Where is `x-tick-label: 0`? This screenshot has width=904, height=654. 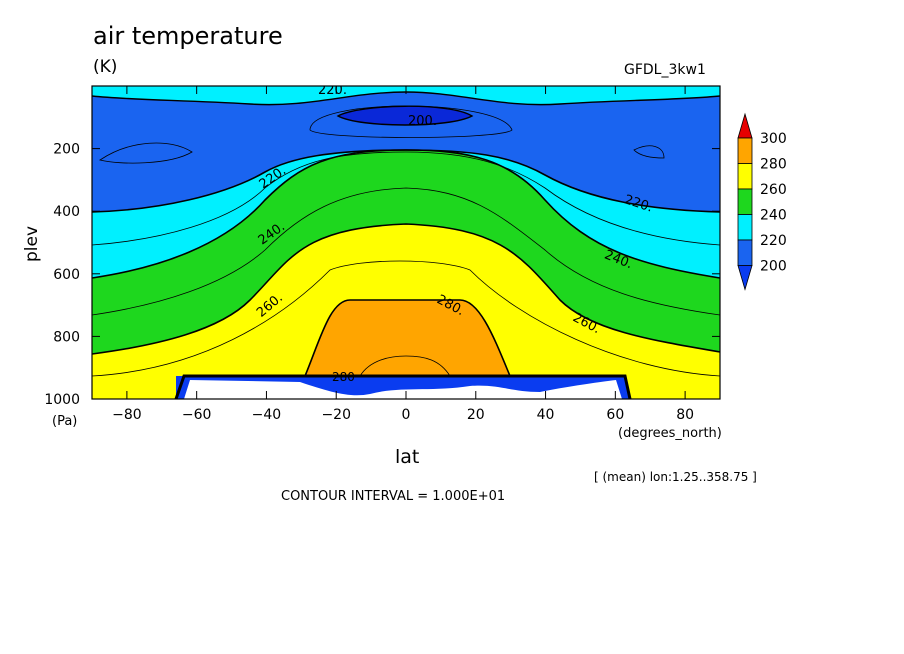
x-tick-label: 0 is located at coordinates (406, 415).